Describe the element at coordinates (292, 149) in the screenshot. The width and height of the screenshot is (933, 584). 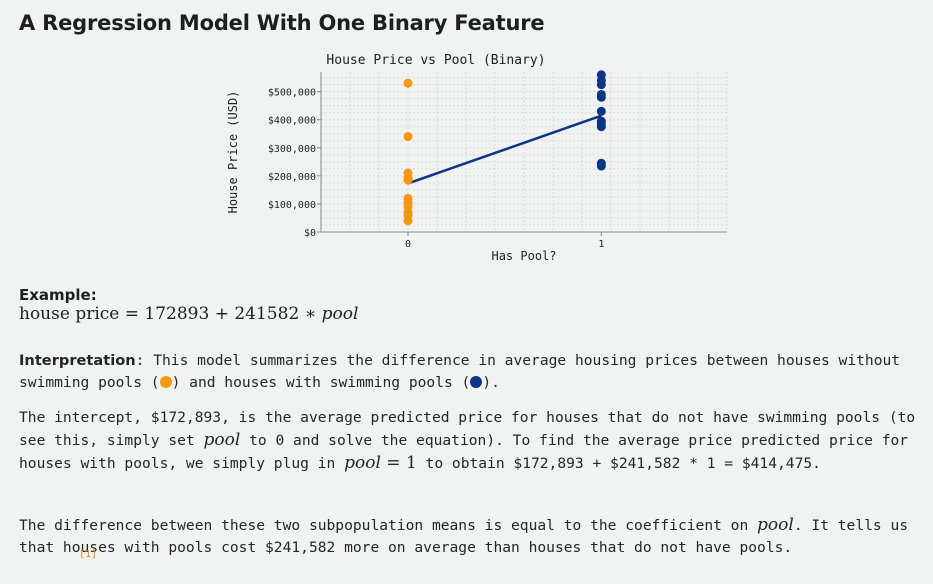
I see `y-tick-label: $300,000` at that location.